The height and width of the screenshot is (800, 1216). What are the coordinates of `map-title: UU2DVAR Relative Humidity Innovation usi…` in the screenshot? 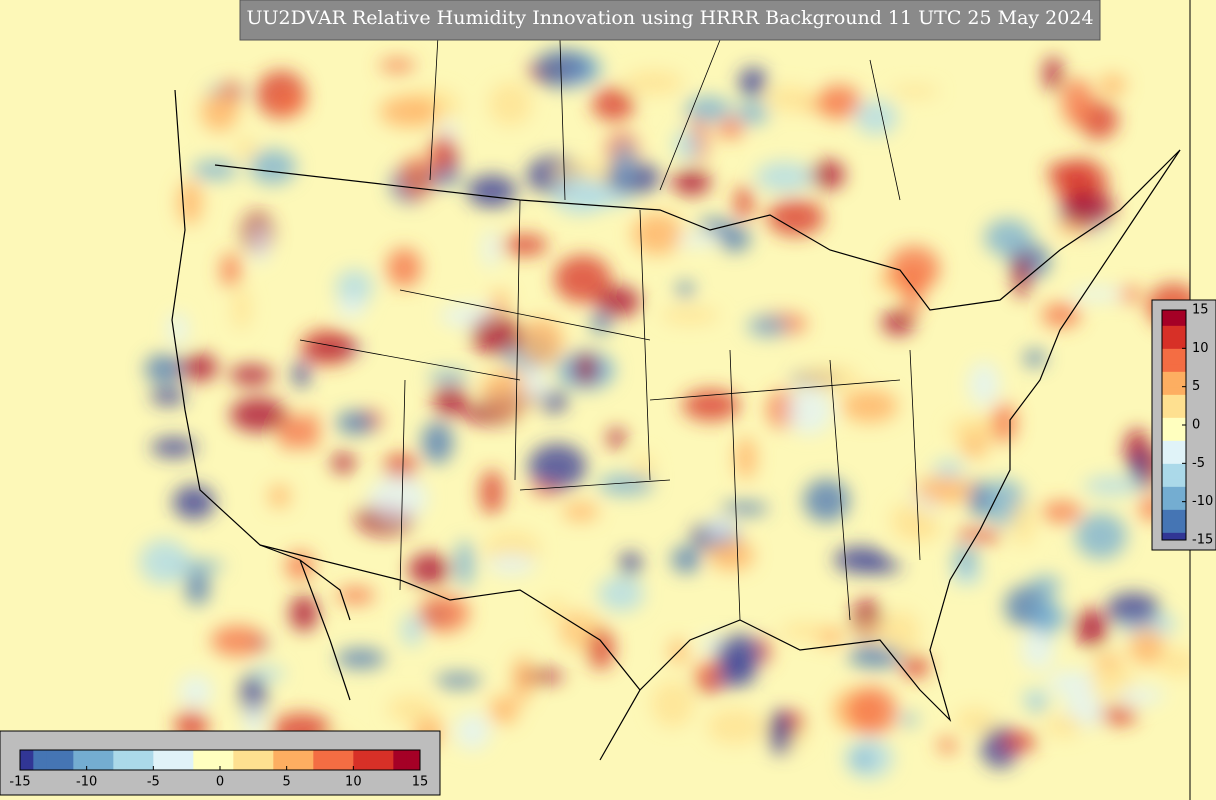 It's located at (669, 18).